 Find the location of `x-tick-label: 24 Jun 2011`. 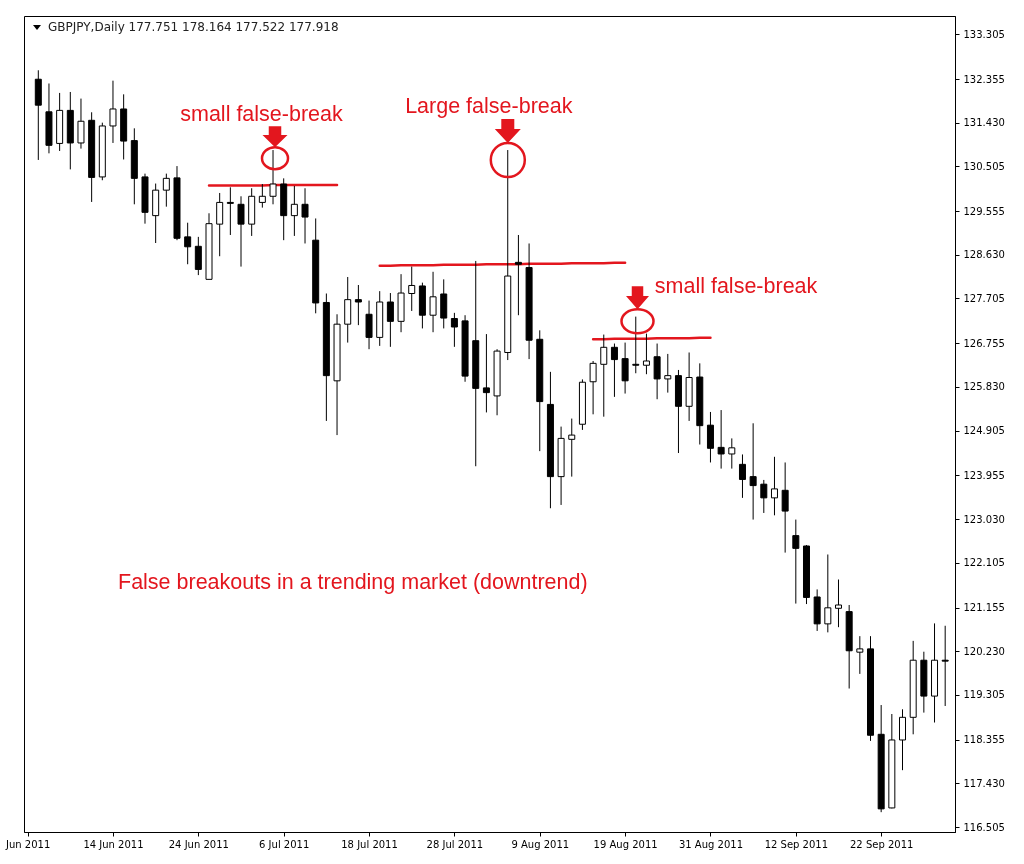

x-tick-label: 24 Jun 2011 is located at coordinates (198, 844).